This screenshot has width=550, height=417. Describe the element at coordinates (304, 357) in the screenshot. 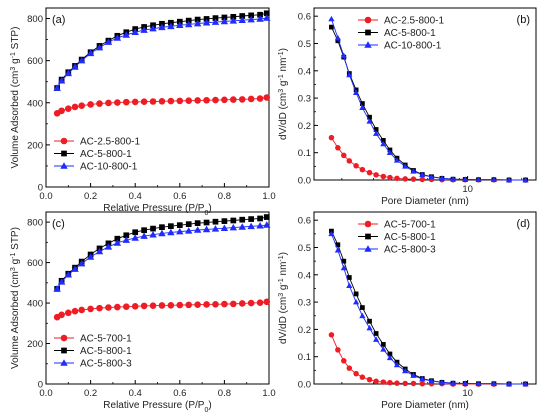

I see `y-tick-label: 0.1` at that location.